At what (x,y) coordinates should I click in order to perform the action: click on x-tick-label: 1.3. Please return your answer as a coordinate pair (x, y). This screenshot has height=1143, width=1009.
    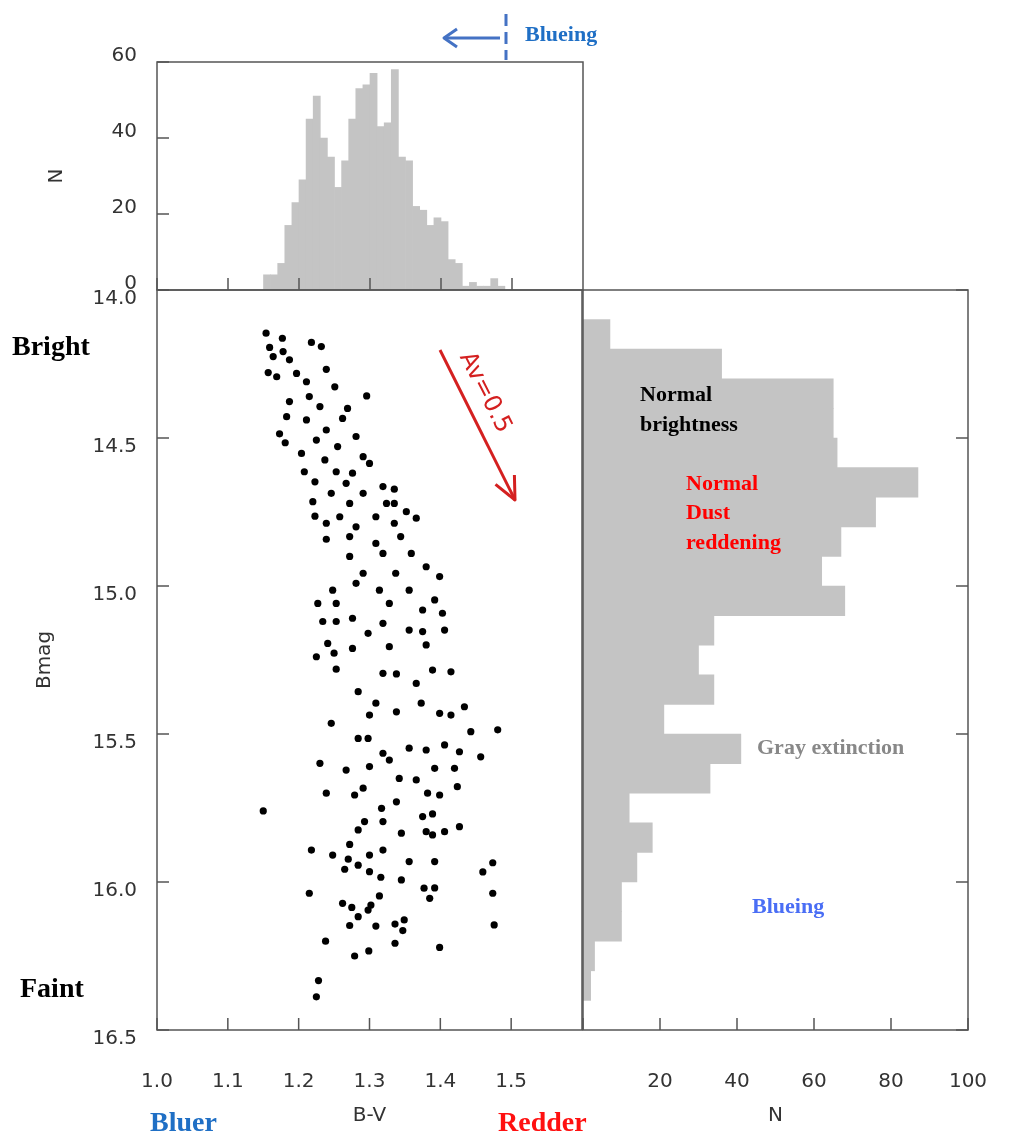
    Looking at the image, I should click on (369, 1080).